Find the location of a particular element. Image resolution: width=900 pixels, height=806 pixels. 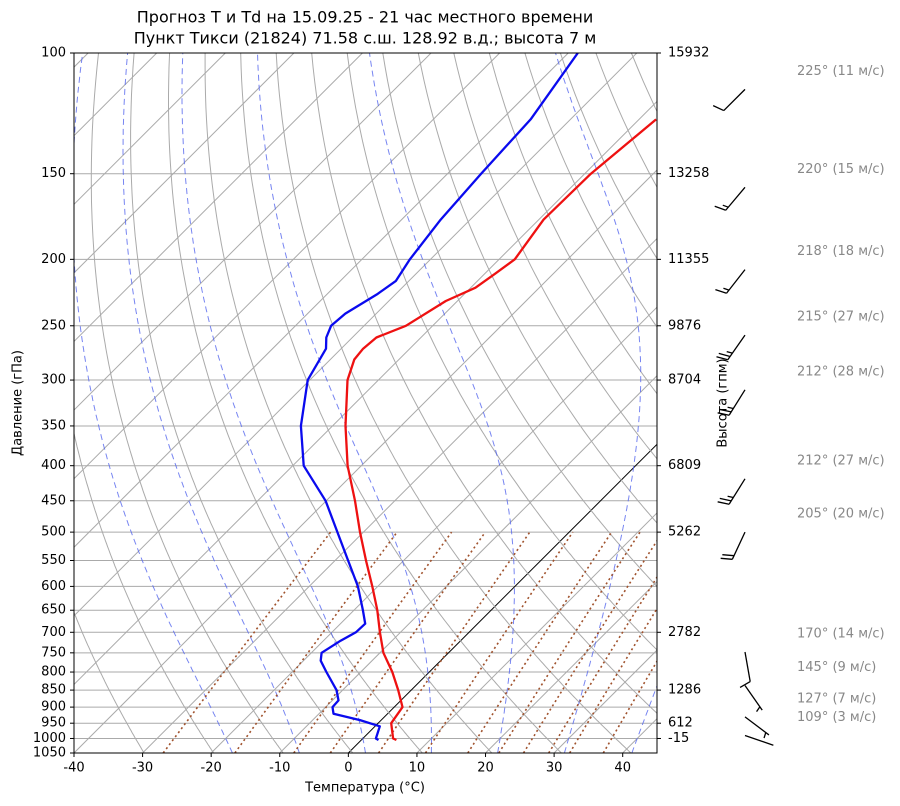

wind-label: 109° (3 м/с) is located at coordinates (836, 717).